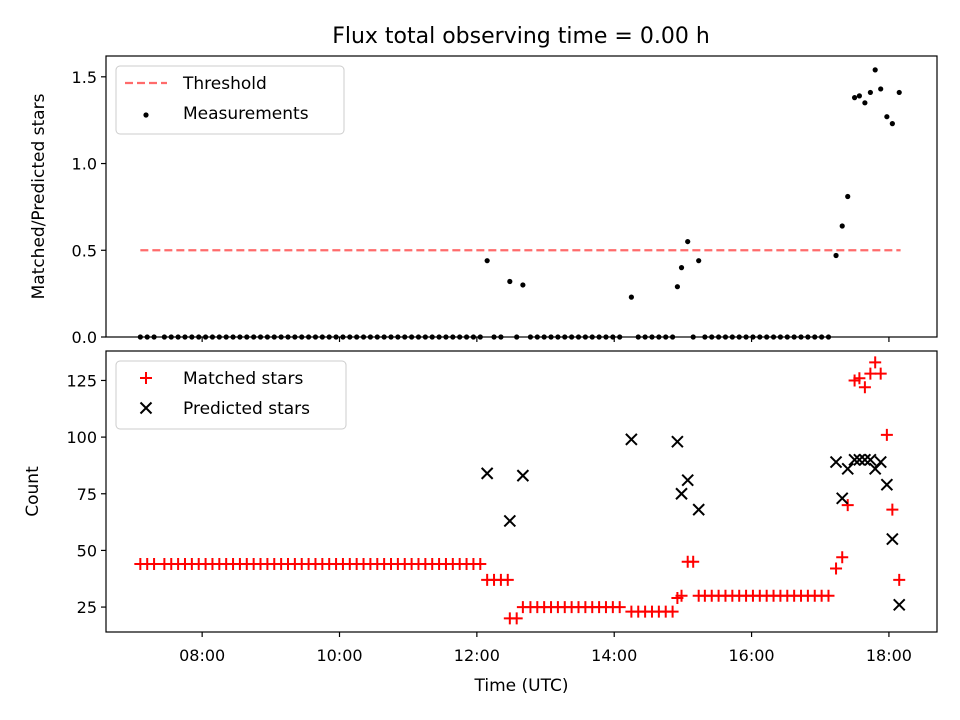 The height and width of the screenshot is (720, 960). I want to click on legend: Matched stars Predicted stars, so click(231, 395).